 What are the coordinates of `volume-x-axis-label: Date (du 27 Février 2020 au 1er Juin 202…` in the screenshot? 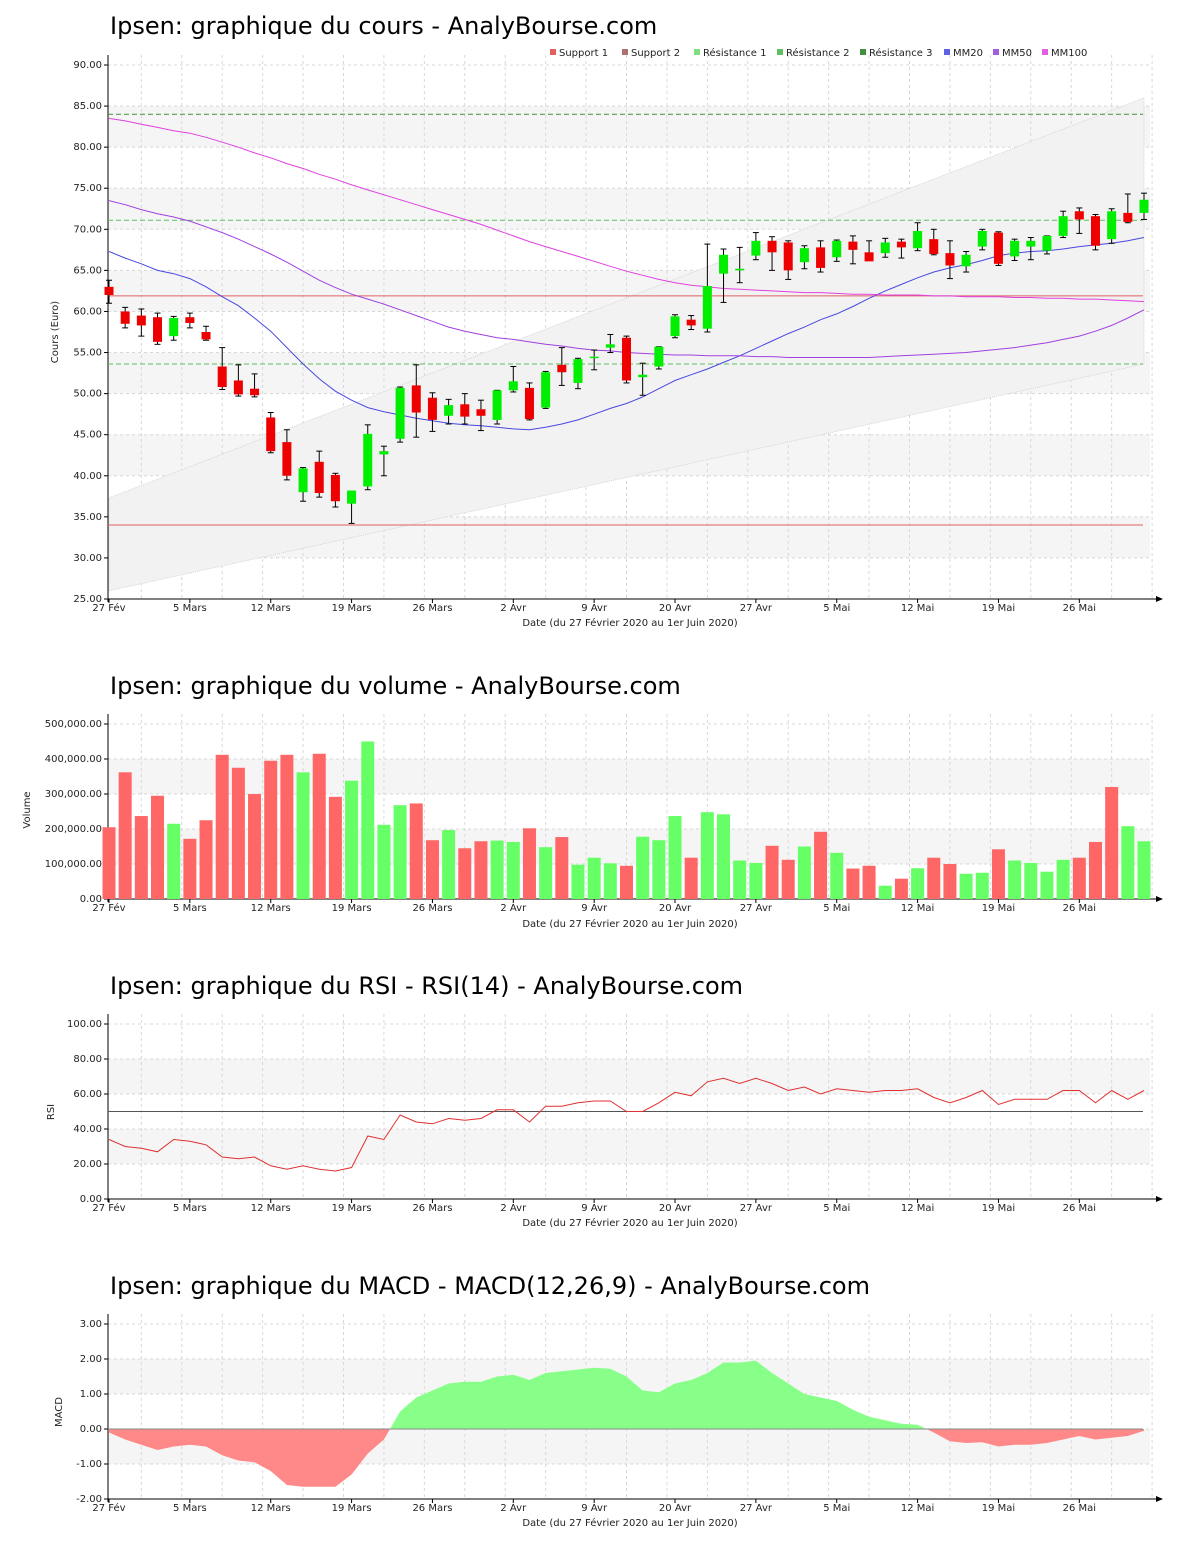 It's located at (629, 924).